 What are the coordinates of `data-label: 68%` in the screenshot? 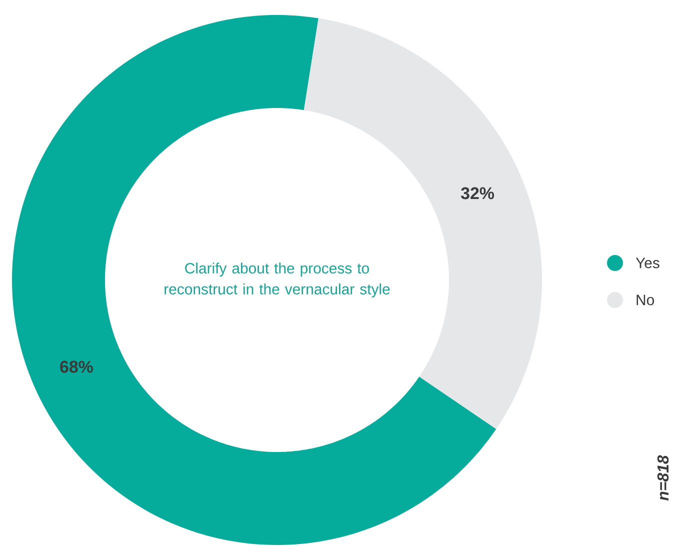 It's located at (76, 366).